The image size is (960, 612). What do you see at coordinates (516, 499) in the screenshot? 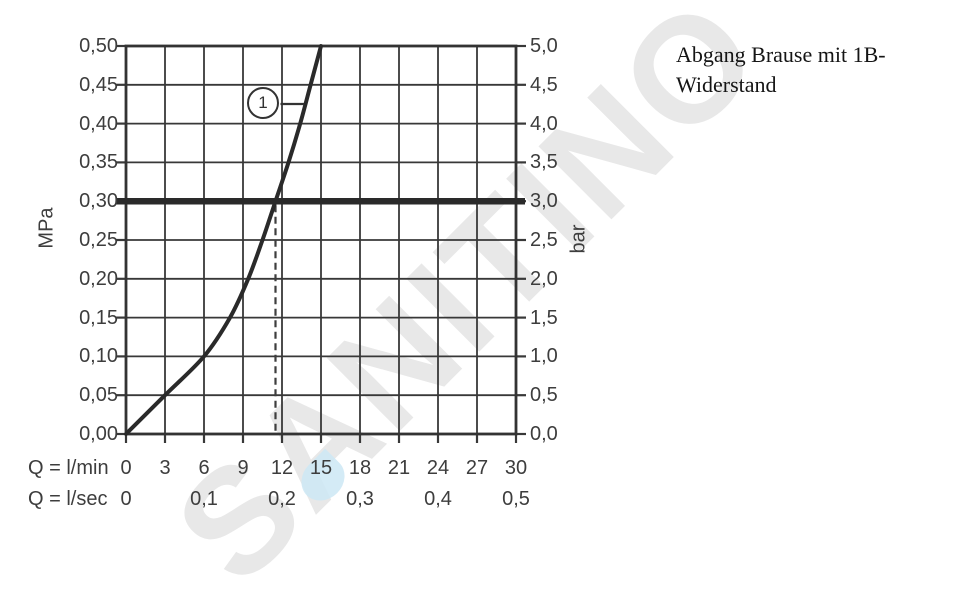
I see `x-axis-lsec-tick-label: 0,5` at bounding box center [516, 499].